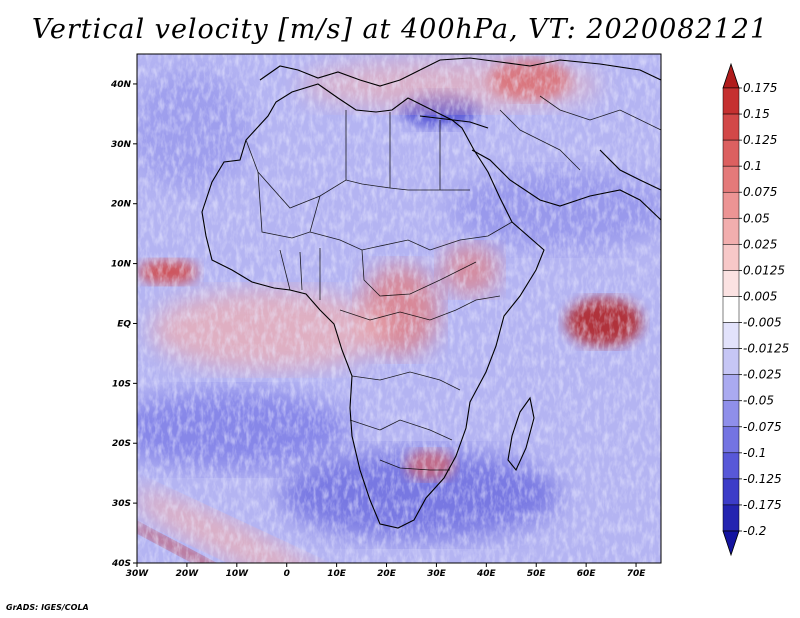 This screenshot has height=618, width=800. Describe the element at coordinates (121, 205) in the screenshot. I see `y-tick-label: 20N` at that location.